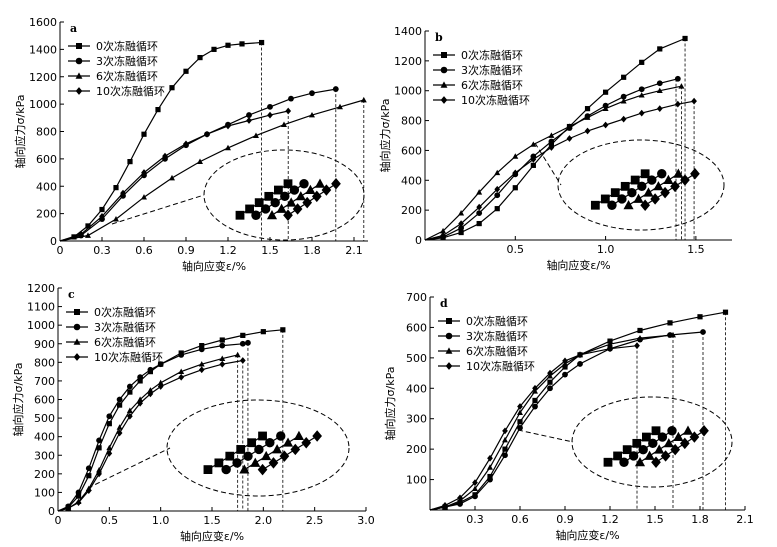 This screenshot has height=547, width=777. Describe the element at coordinates (102, 250) in the screenshot. I see `x-tick-label: 0.3` at that location.